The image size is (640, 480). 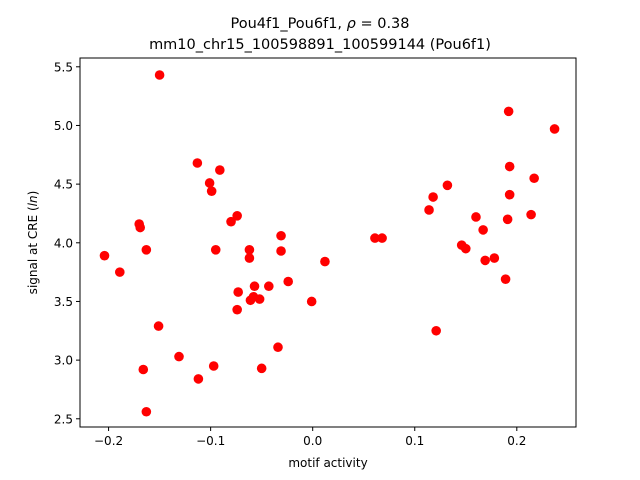 What do you see at coordinates (33, 193) in the screenshot?
I see `y-axis-label-suffix: )` at bounding box center [33, 193].